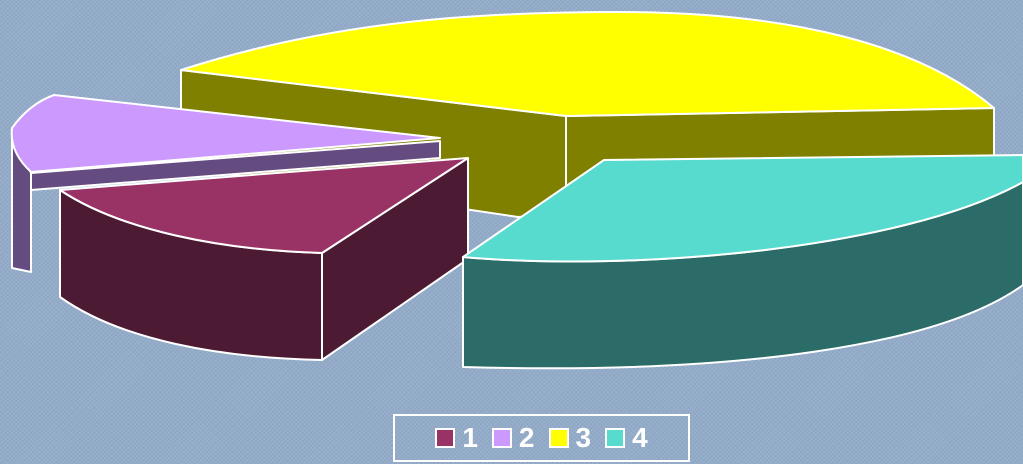  I want to click on legend-item-1: 1, so click(456, 438).